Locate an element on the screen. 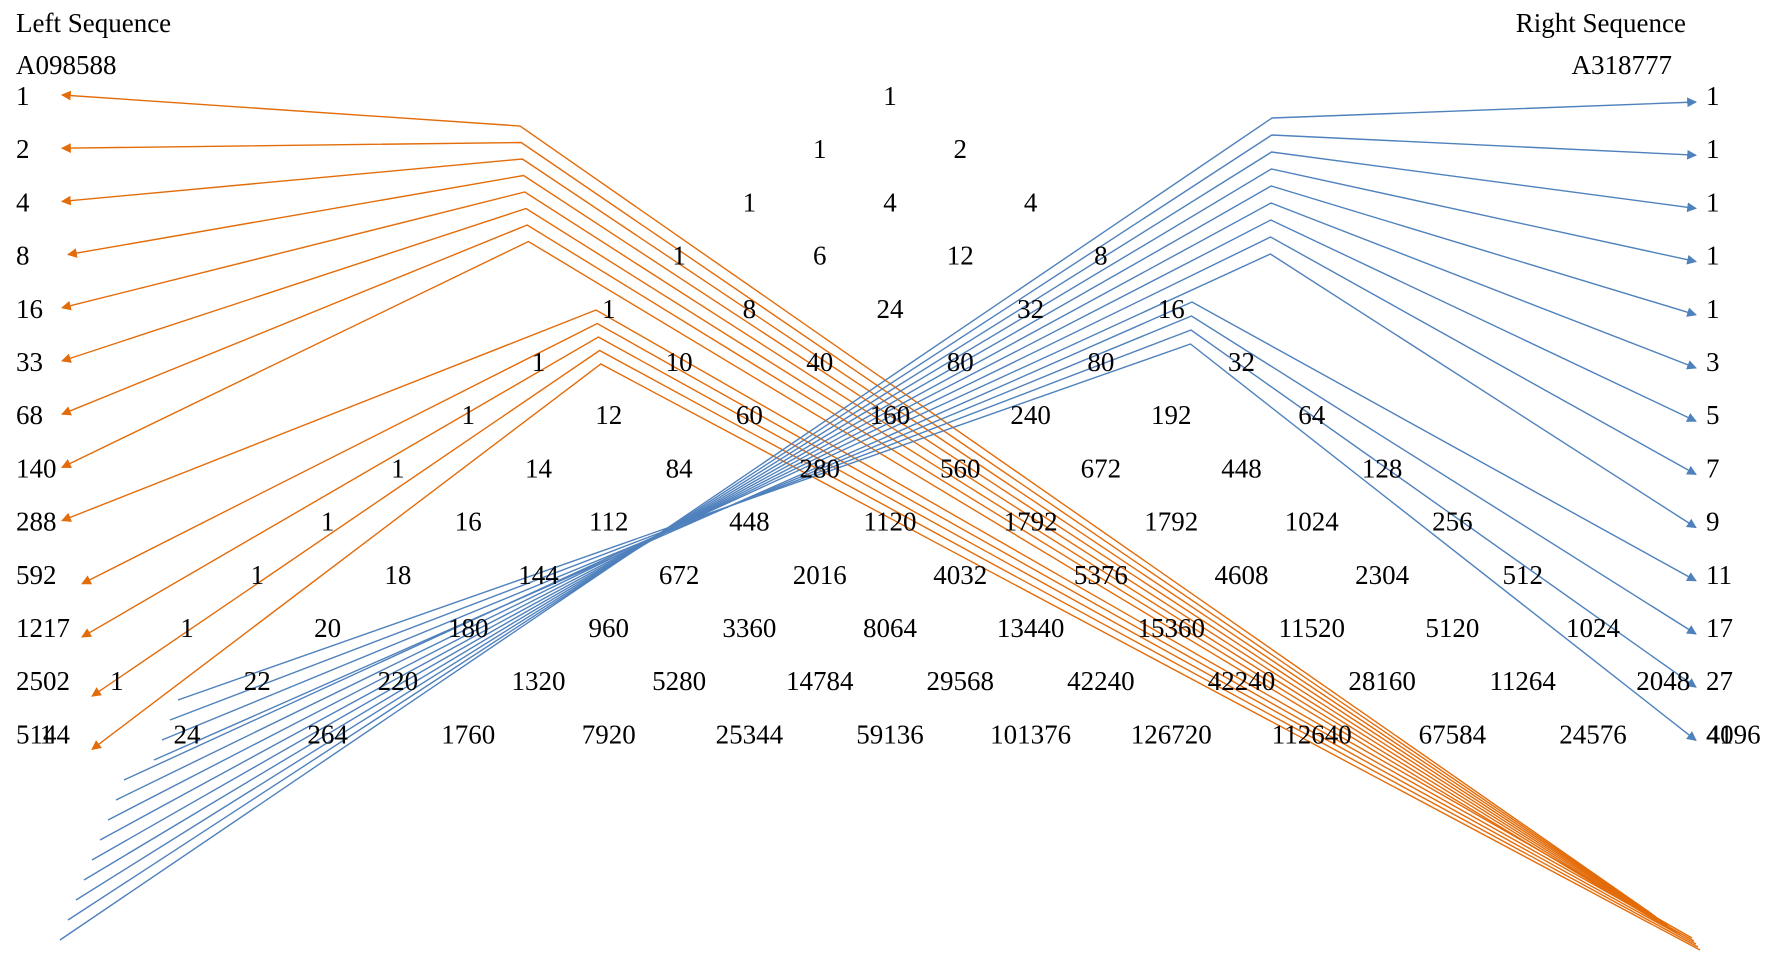 The width and height of the screenshot is (1767, 966). triangle-cell: 5376 is located at coordinates (1101, 575).